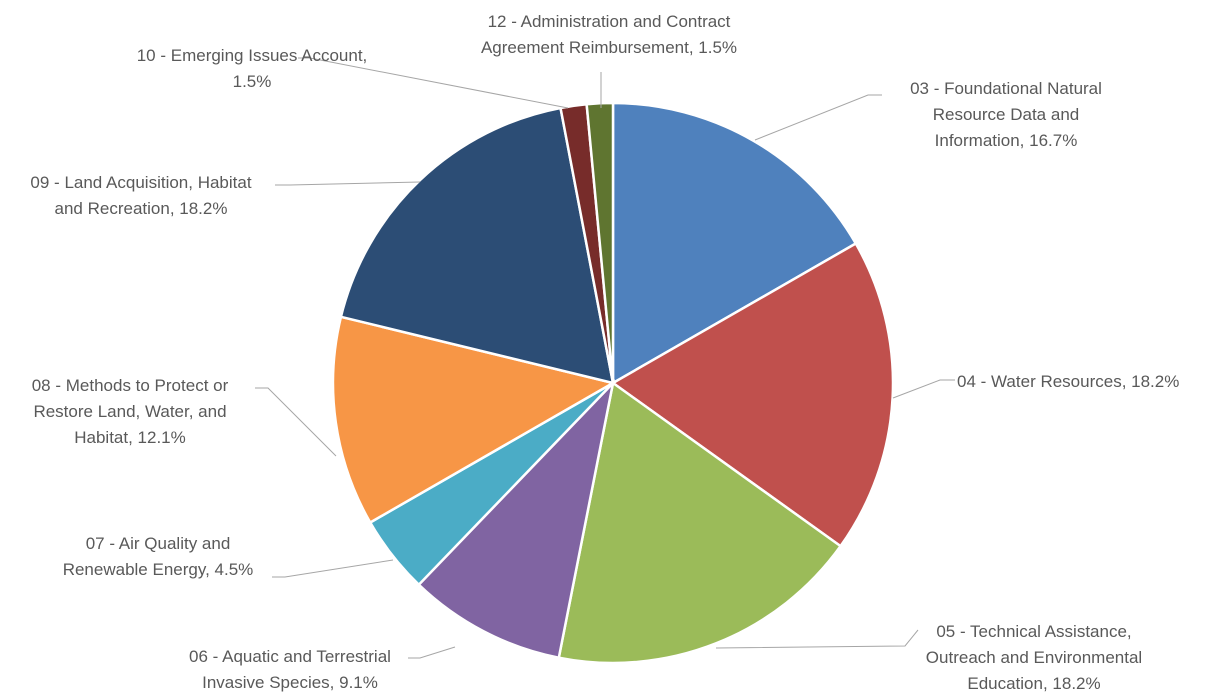 This screenshot has width=1226, height=699. I want to click on data-label-line: 05 - Technical Assistance,, so click(1033, 631).